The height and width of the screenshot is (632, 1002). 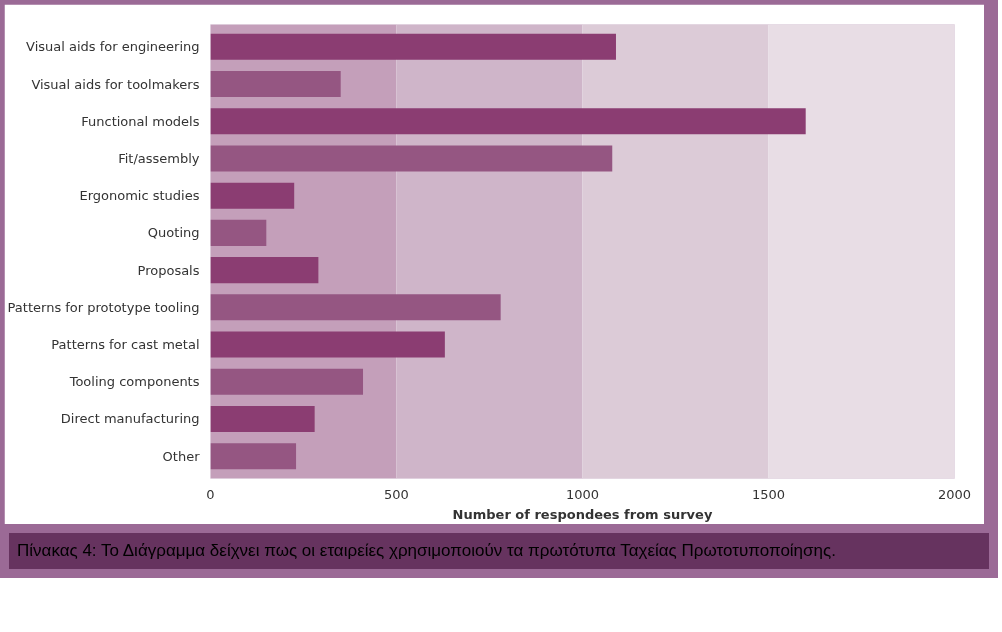 I want to click on y-tick-label: Quoting, so click(x=173, y=233).